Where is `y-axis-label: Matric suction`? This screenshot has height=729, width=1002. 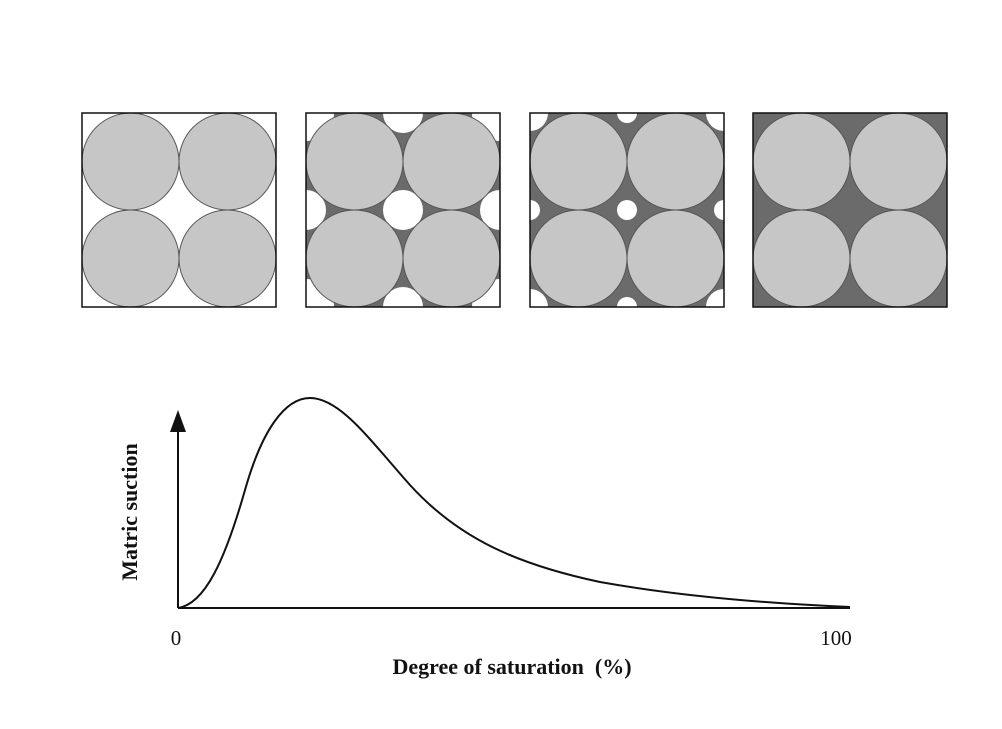
y-axis-label: Matric suction is located at coordinates (129, 511).